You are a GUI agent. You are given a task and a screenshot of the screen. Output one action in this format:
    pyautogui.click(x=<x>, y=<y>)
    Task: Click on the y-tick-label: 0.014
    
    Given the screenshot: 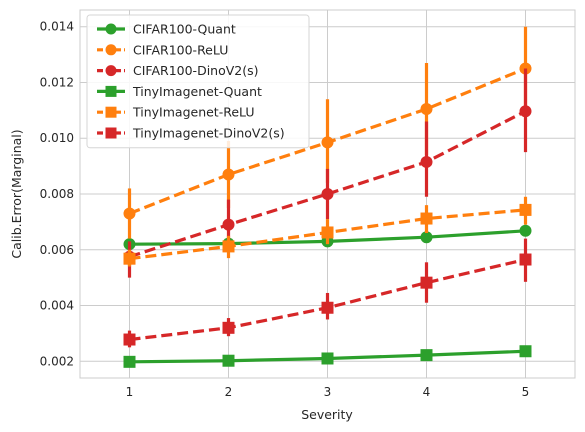 What is the action you would take?
    pyautogui.click(x=57, y=27)
    